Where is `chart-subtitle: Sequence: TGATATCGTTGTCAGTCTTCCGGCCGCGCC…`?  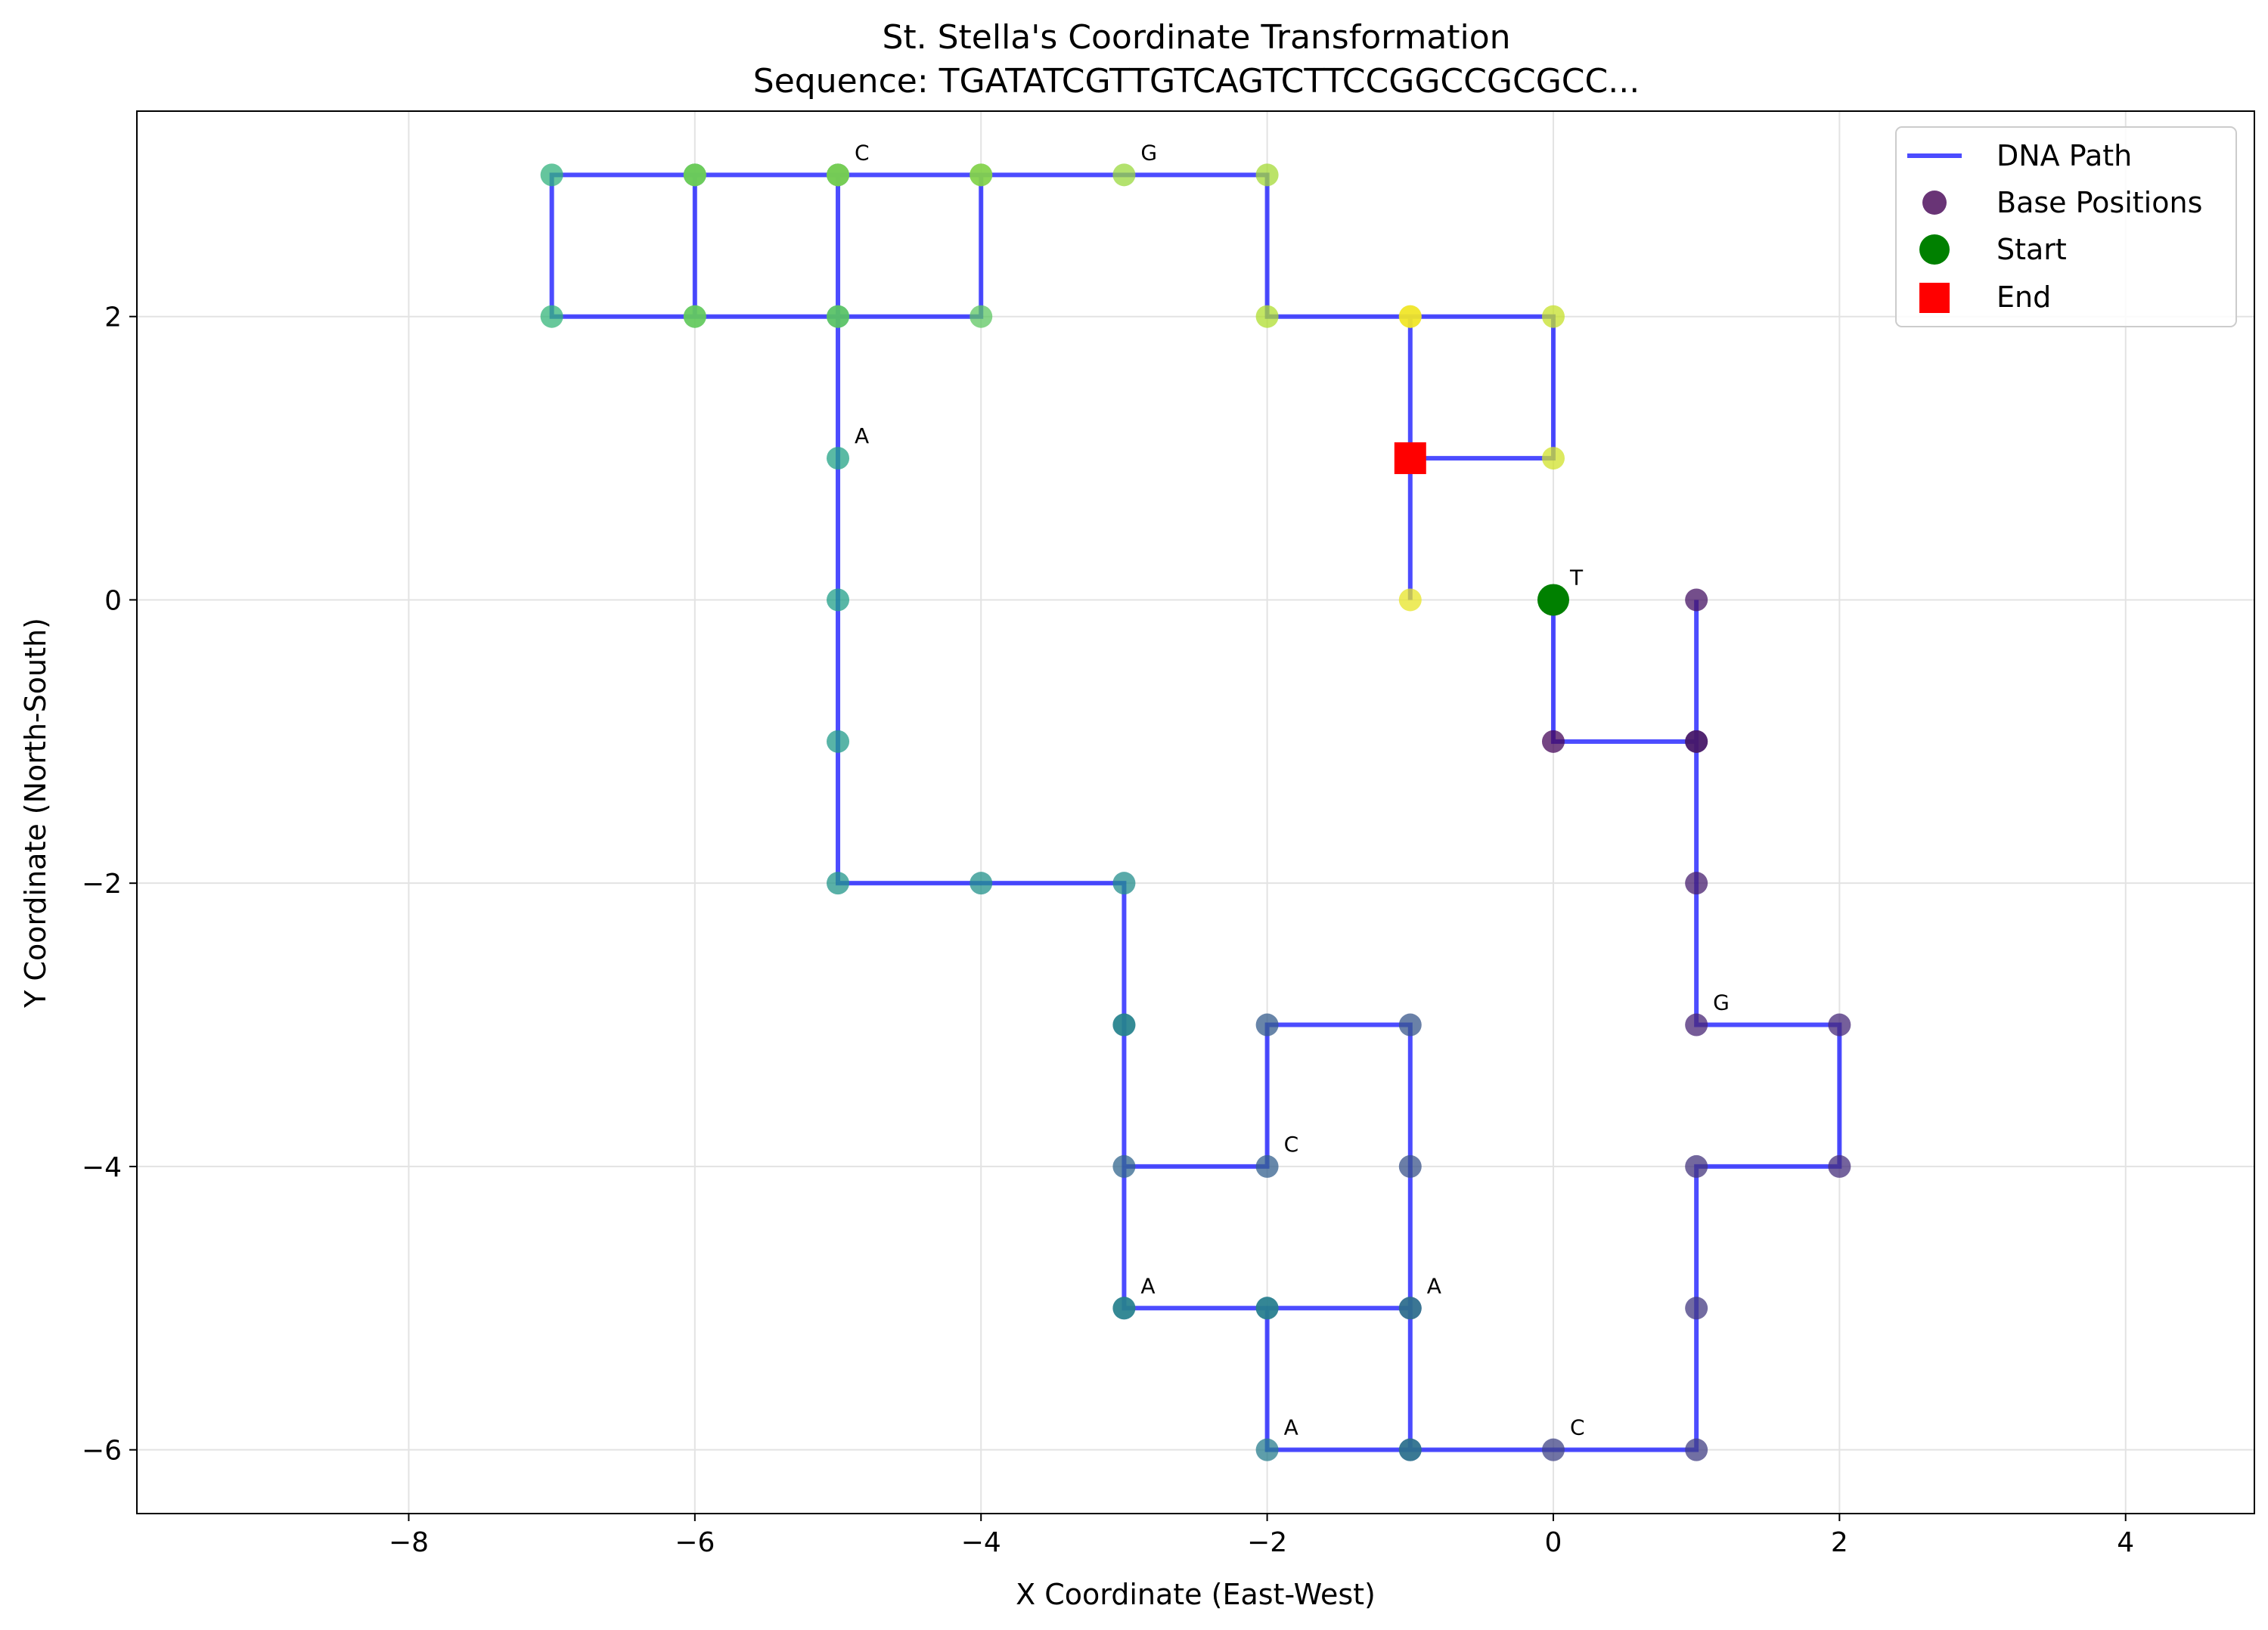
chart-subtitle: Sequence: TGATATCGTTGTCAGTCTTCCGGCCGCGCC… is located at coordinates (1196, 81).